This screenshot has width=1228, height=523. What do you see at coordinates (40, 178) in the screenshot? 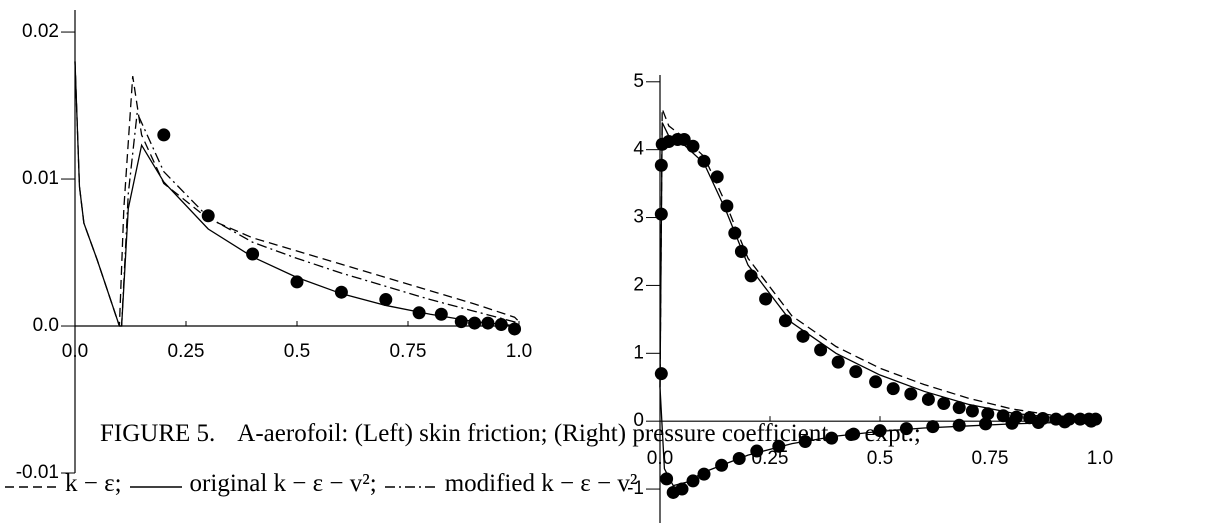
I see `y-tick-label: 0.01` at bounding box center [40, 178].